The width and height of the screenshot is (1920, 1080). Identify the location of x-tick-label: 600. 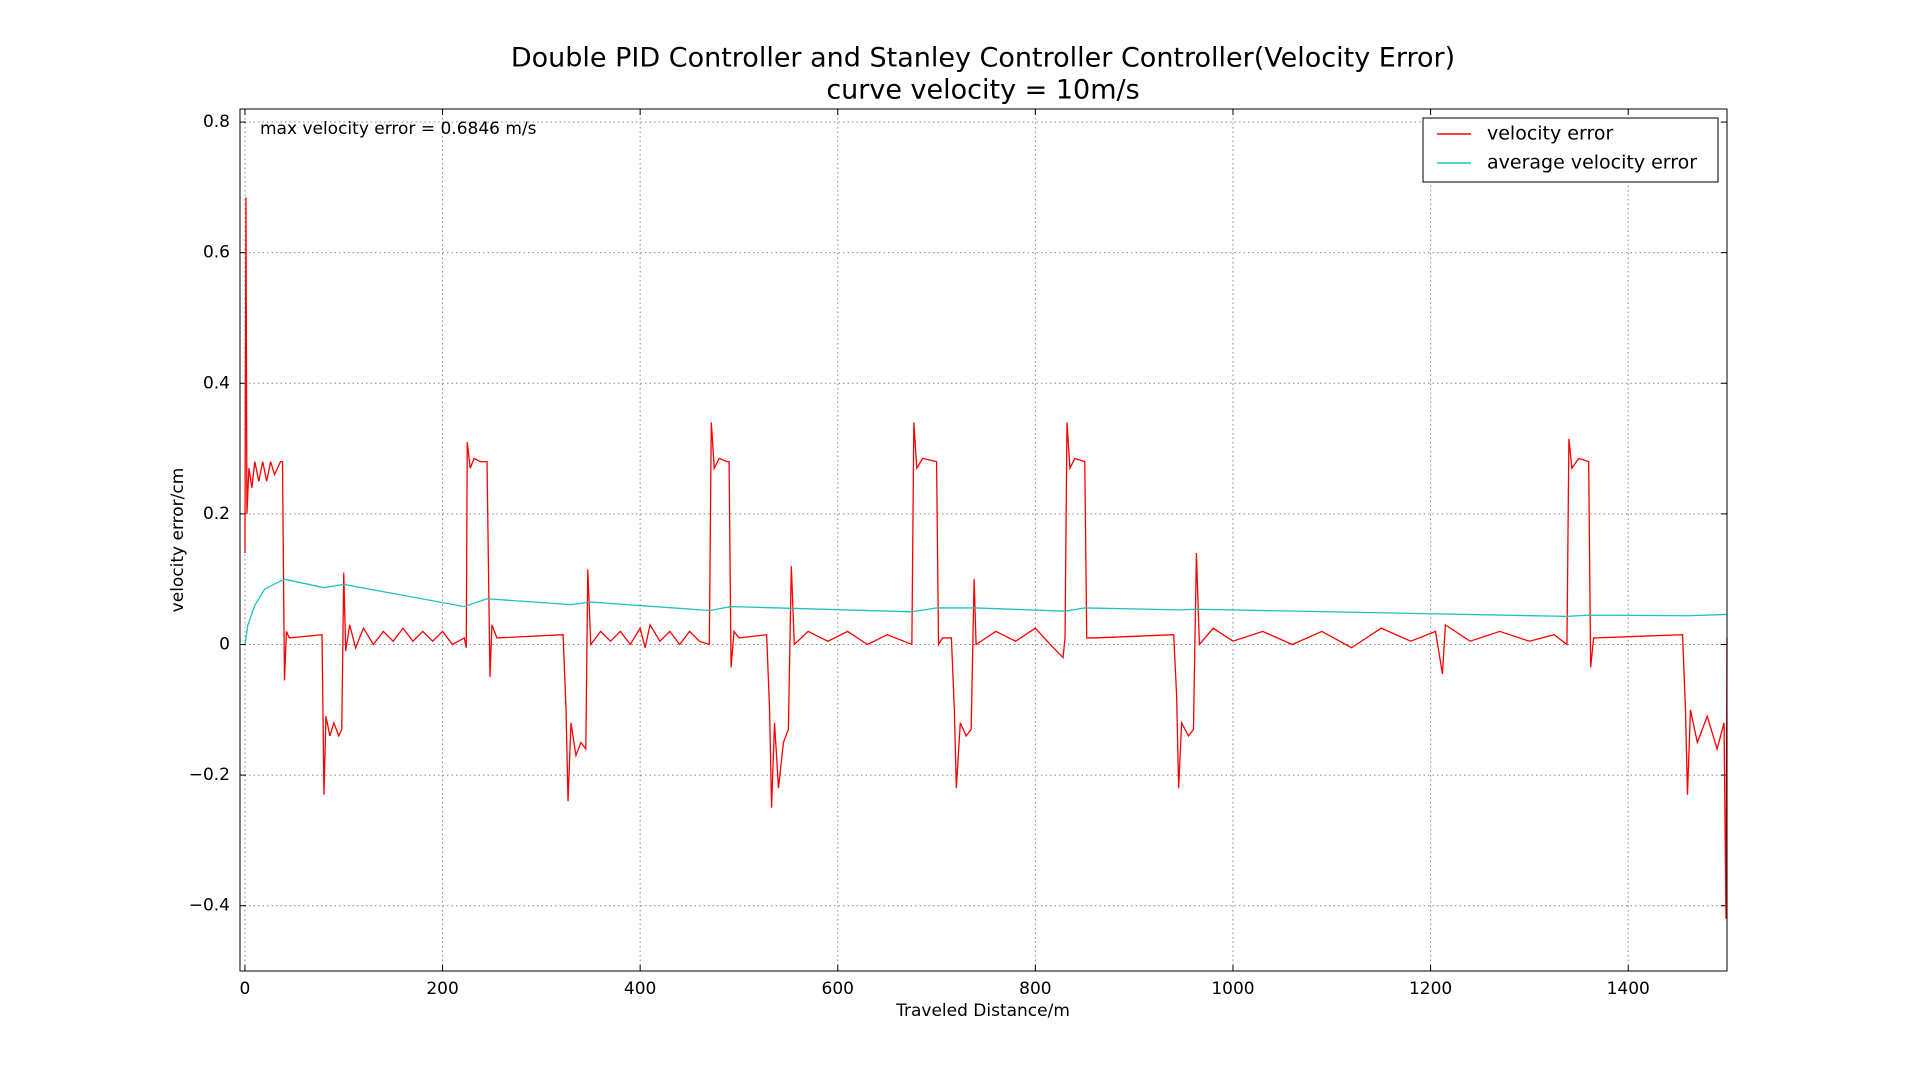
(838, 989).